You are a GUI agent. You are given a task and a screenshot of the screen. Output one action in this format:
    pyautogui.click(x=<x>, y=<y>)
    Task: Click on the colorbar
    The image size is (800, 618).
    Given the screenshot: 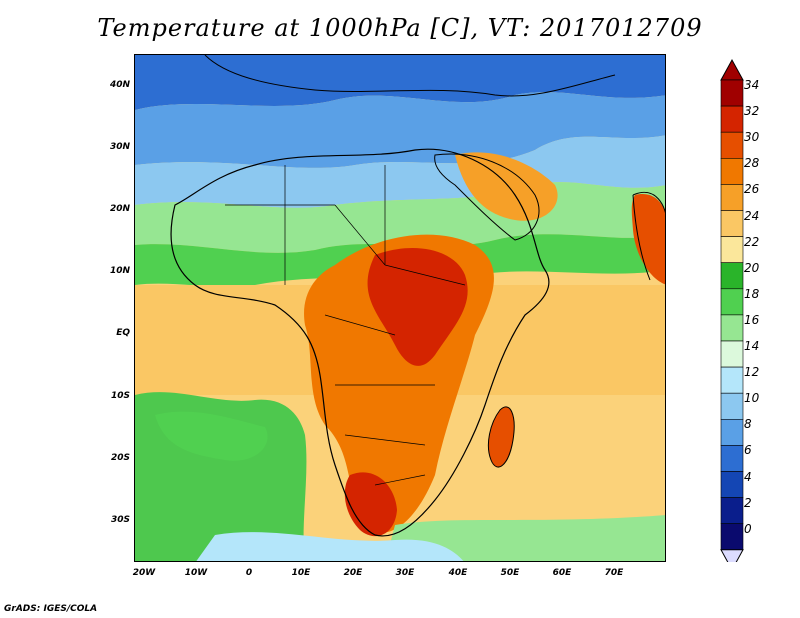 What is the action you would take?
    pyautogui.click(x=732, y=310)
    